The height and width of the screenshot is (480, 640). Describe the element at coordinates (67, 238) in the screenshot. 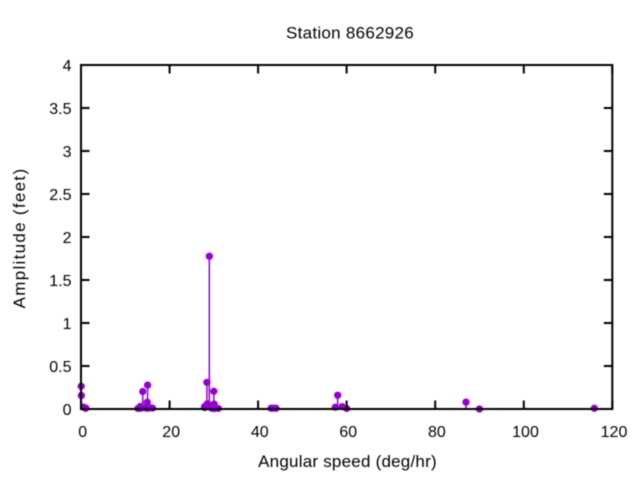

I see `svg-text: 2` at that location.